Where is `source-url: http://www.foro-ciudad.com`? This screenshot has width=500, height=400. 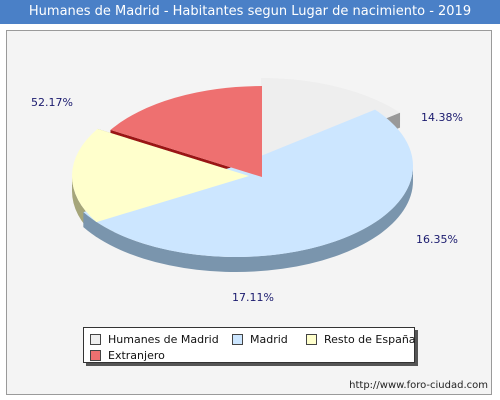
source-url: http://www.foro-ciudad.com is located at coordinates (418, 385).